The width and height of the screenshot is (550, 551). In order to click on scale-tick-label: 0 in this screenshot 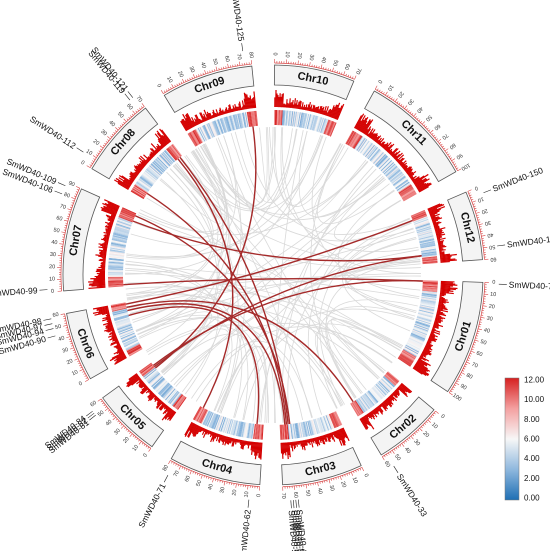, I will do `click(145, 456)`.